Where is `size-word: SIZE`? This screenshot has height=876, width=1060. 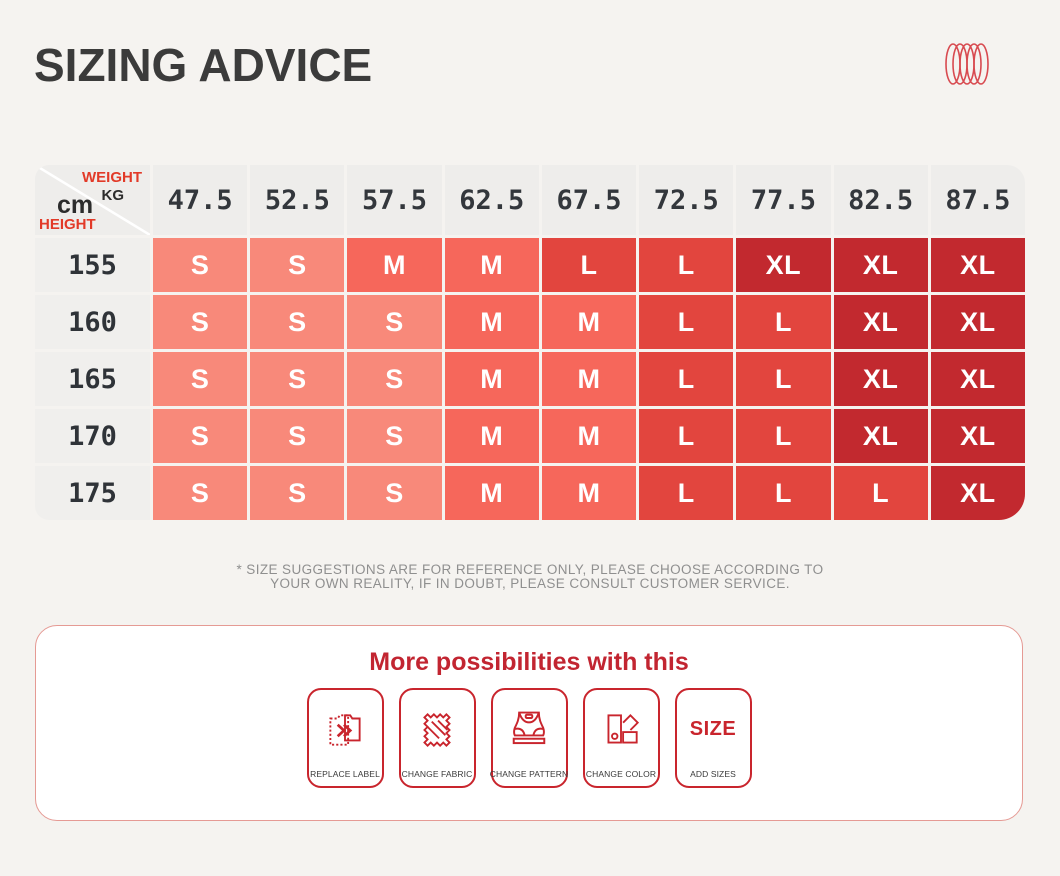 size-word: SIZE is located at coordinates (713, 729).